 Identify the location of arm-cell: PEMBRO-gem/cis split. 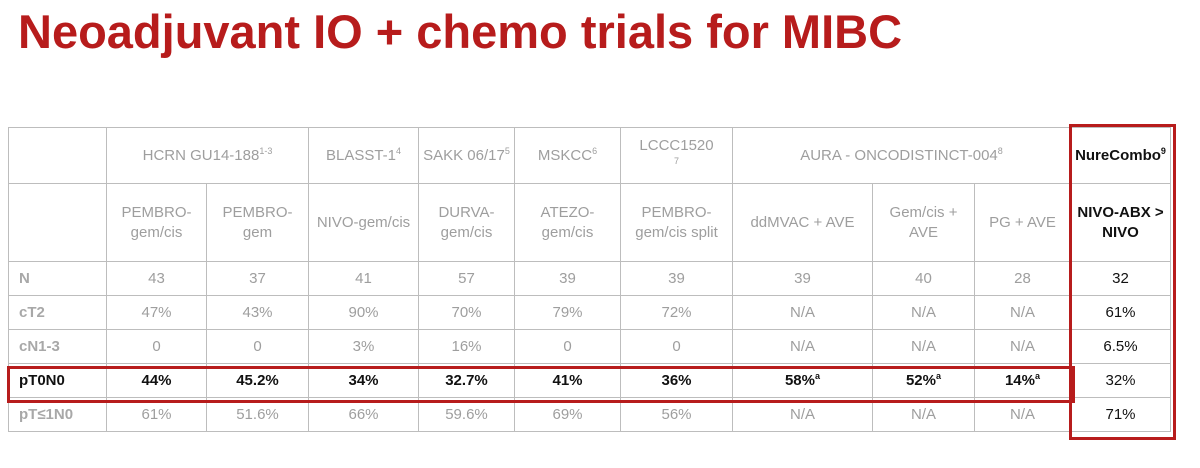
(676, 222).